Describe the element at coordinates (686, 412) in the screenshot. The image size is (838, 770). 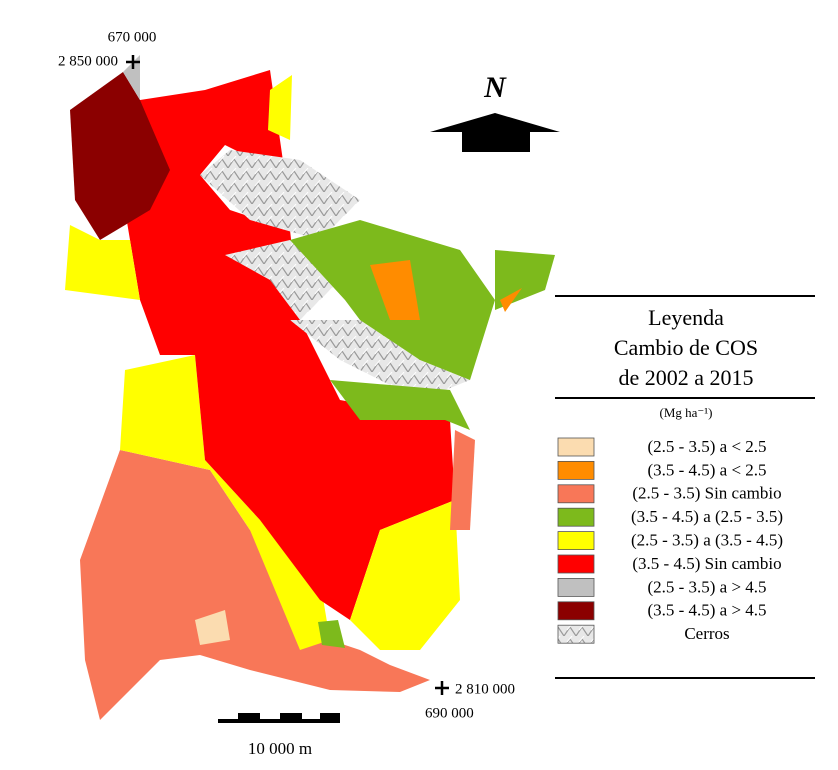
I see `legend-unit: (Mg ha⁻¹)` at that location.